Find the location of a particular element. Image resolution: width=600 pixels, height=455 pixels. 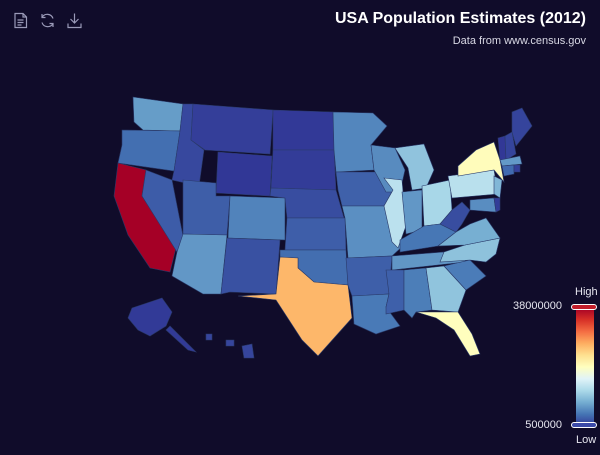

visual-map-high-label: High is located at coordinates (586, 292).